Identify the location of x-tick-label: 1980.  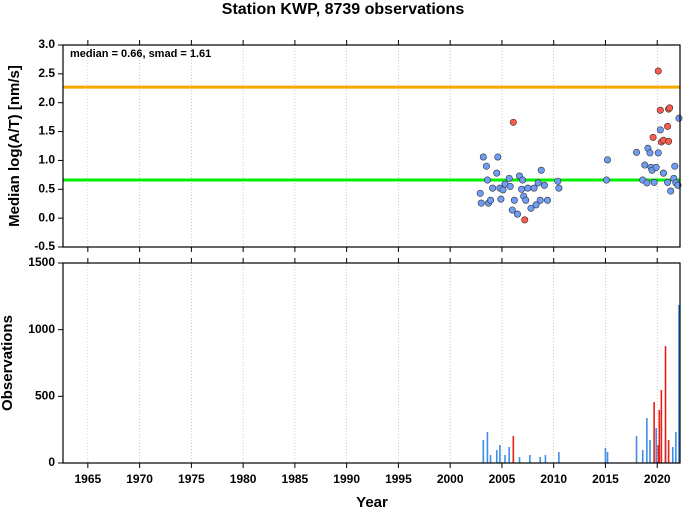
(243, 479).